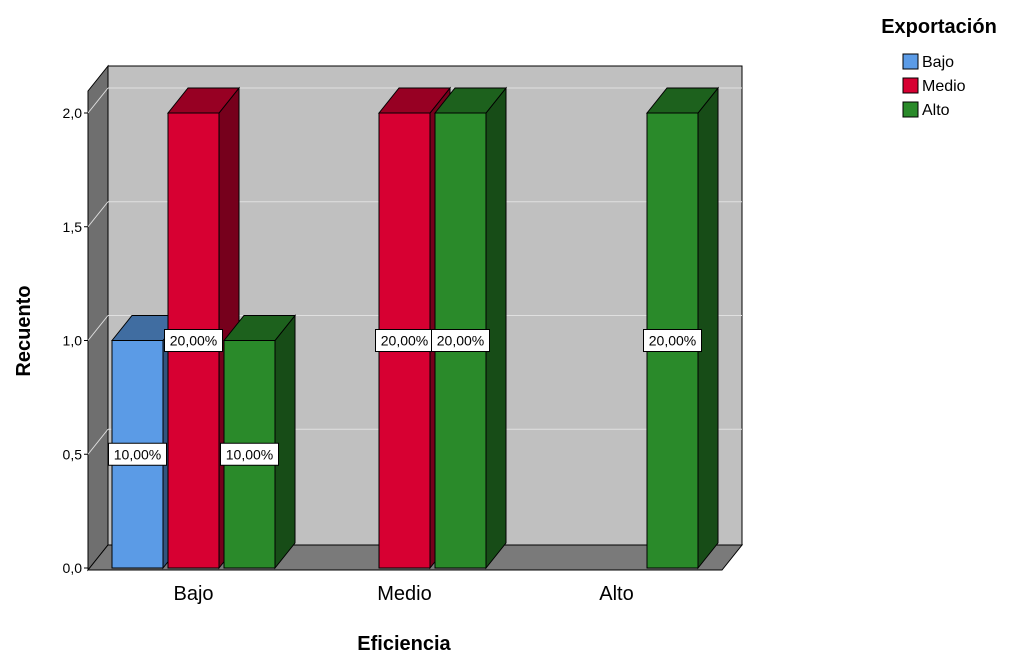 This screenshot has height=653, width=1011. I want to click on legend-item-medio: Medio, so click(934, 86).